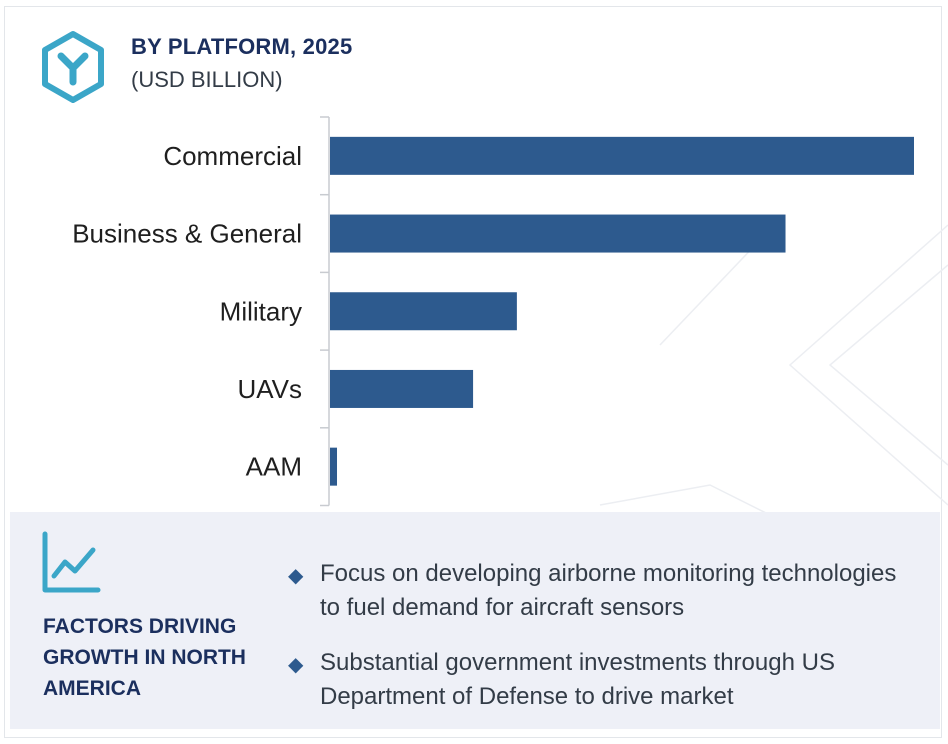 This screenshot has width=948, height=744. Describe the element at coordinates (274, 467) in the screenshot. I see `category-label: AAM` at that location.